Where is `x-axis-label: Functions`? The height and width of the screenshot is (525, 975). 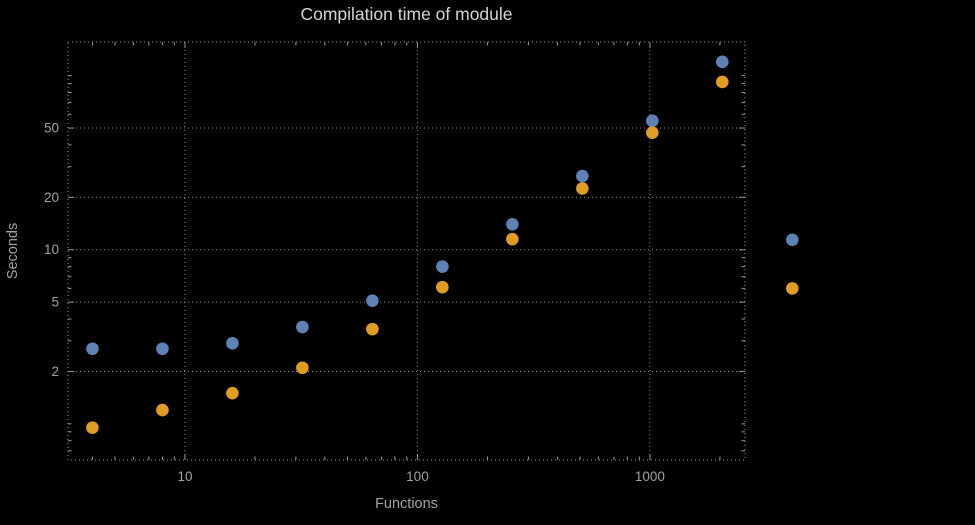 x-axis-label: Functions is located at coordinates (406, 504).